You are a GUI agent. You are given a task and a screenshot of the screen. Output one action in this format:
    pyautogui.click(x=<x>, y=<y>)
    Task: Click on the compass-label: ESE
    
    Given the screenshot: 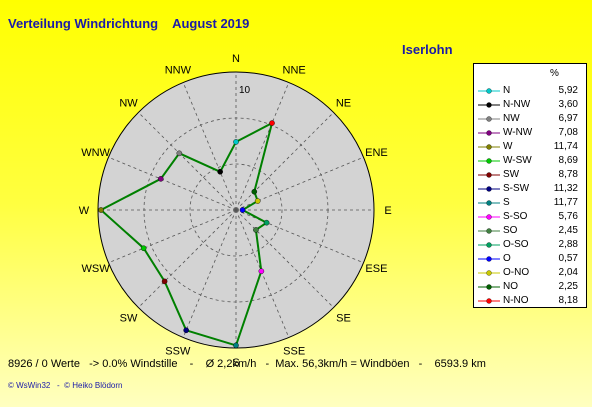 What is the action you would take?
    pyautogui.click(x=376, y=269)
    